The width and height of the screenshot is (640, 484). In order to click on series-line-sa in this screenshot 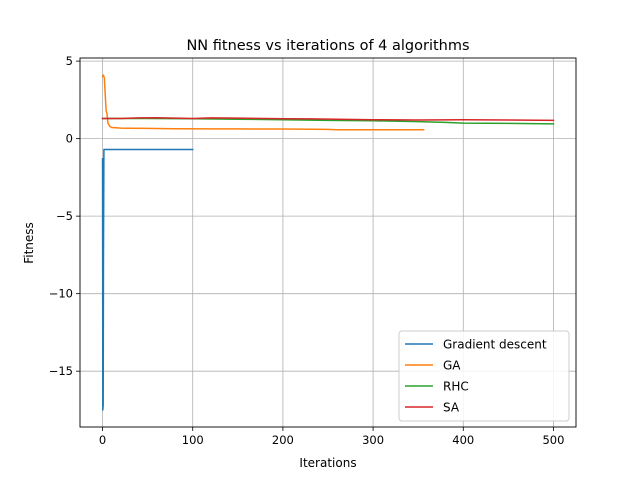, I will do `click(328, 119)`.